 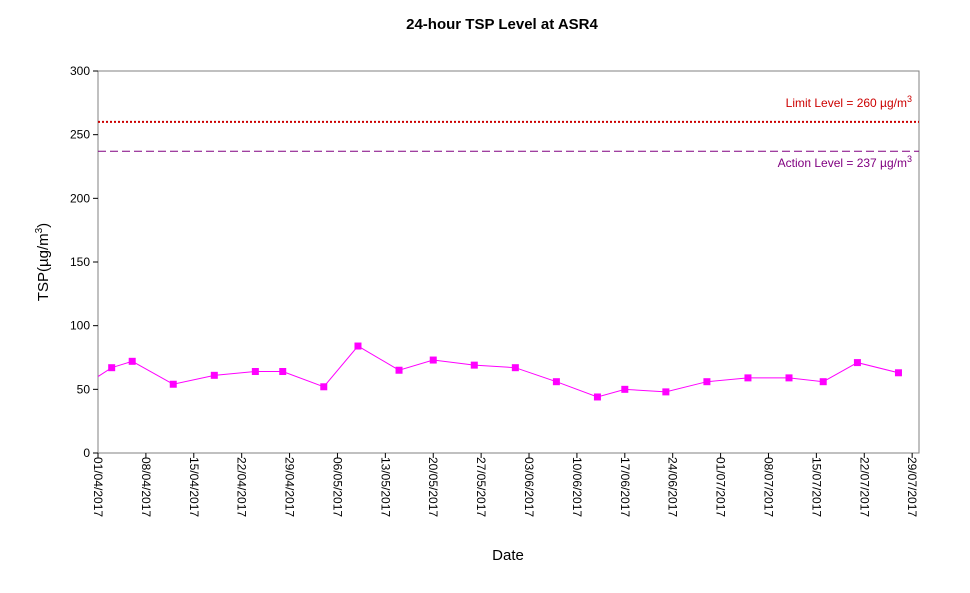 I want to click on reference-line-label-main: Action Level = 237 µg/m, so click(x=842, y=163).